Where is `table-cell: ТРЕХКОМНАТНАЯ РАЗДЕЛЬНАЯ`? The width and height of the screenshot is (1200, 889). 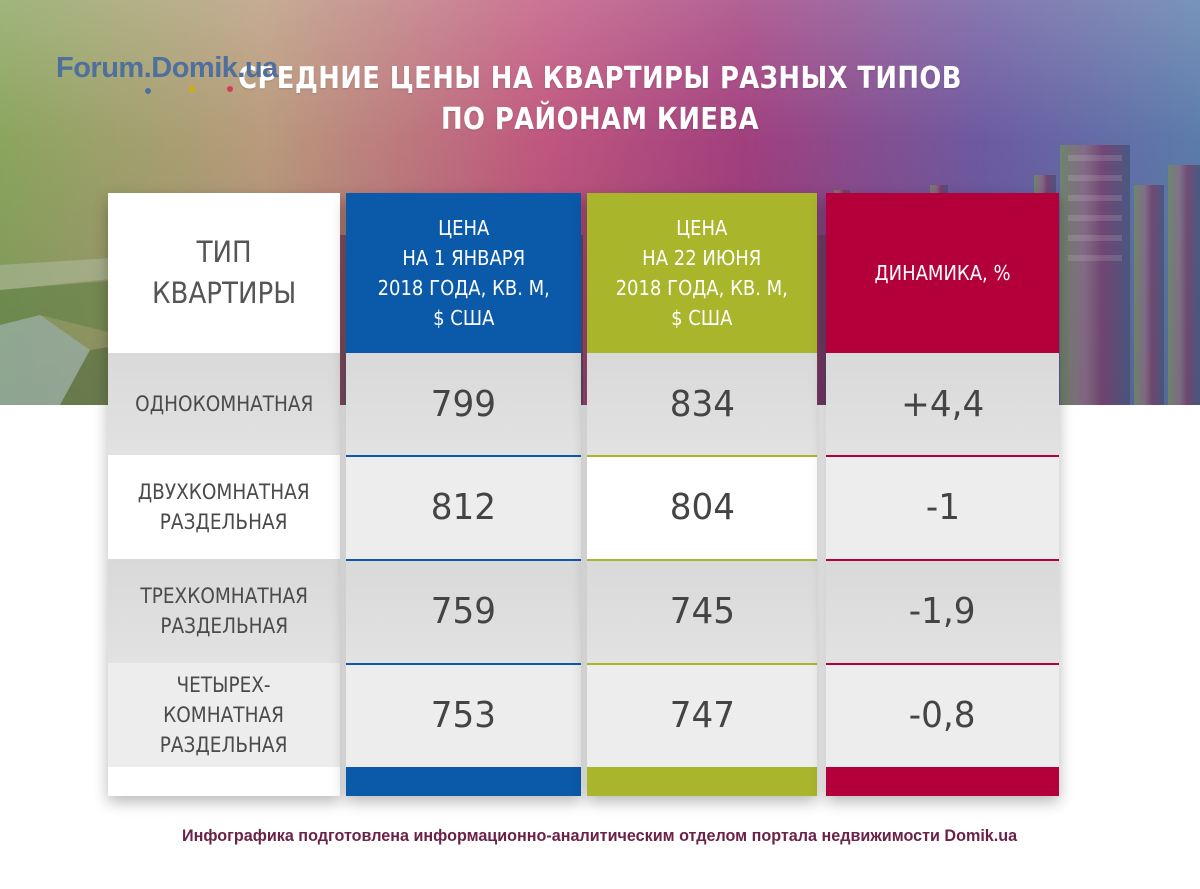 table-cell: ТРЕХКОМНАТНАЯ РАЗДЕЛЬНАЯ is located at coordinates (224, 611).